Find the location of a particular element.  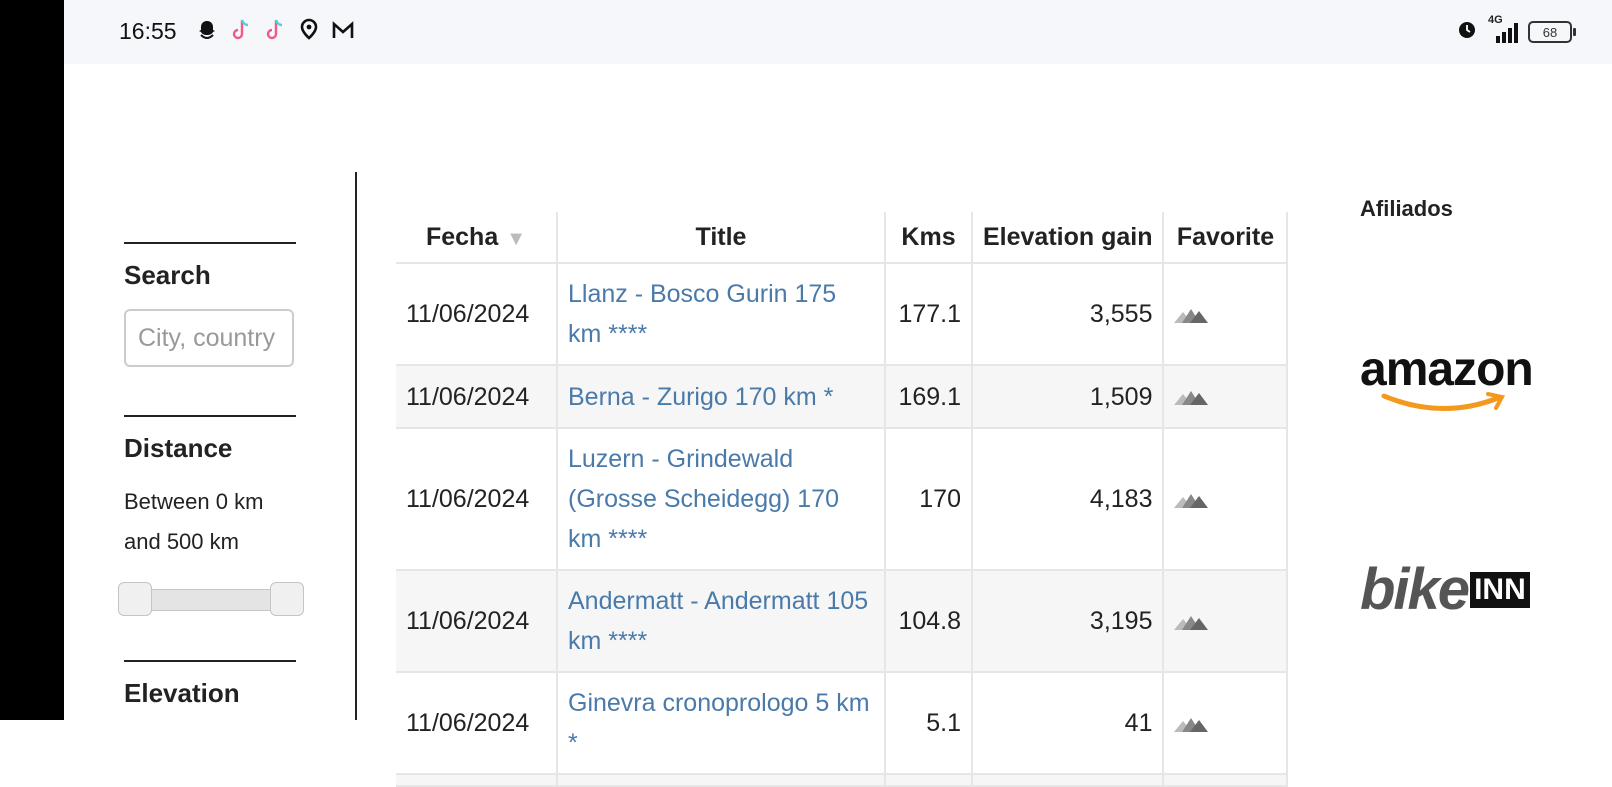

affiliates-title: Afiliados is located at coordinates (1406, 208).